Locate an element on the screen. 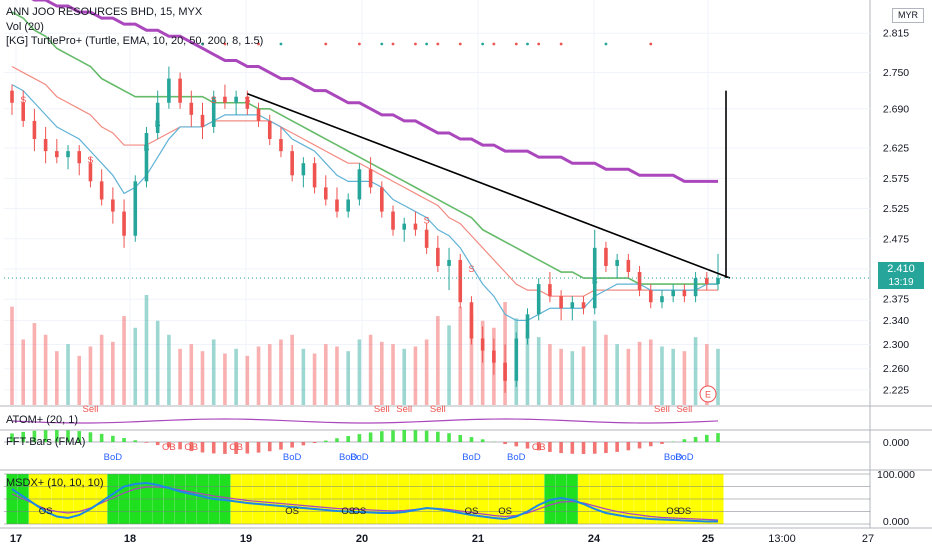 The height and width of the screenshot is (550, 932). symbol-title: ANN JOO RESOURCES BHD, 15, MYX is located at coordinates (104, 12).